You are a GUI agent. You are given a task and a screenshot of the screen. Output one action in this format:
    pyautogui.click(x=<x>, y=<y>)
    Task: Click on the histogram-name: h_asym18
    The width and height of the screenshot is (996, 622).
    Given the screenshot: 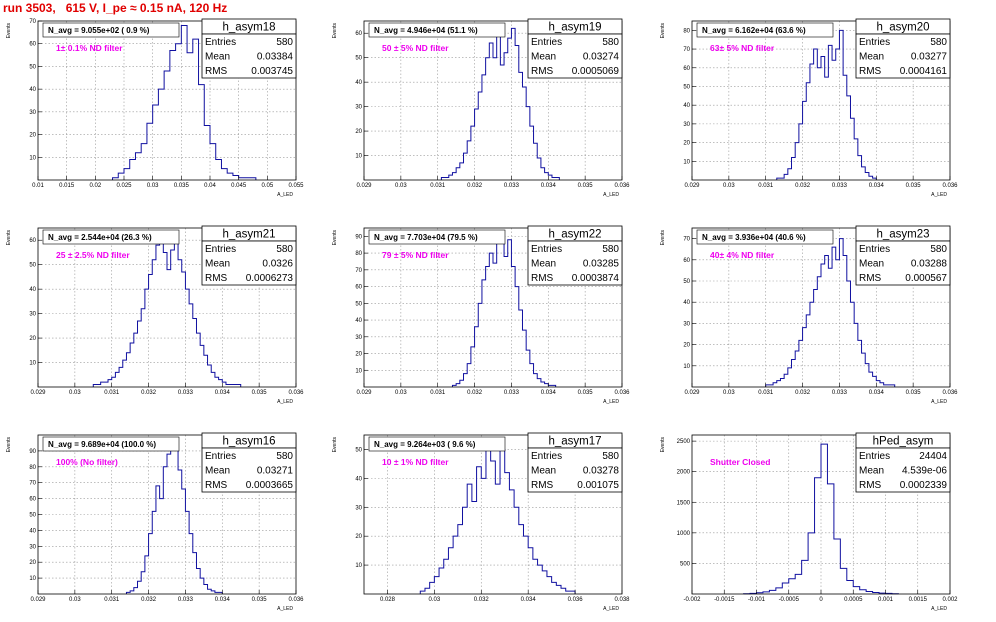 What is the action you would take?
    pyautogui.click(x=248, y=28)
    